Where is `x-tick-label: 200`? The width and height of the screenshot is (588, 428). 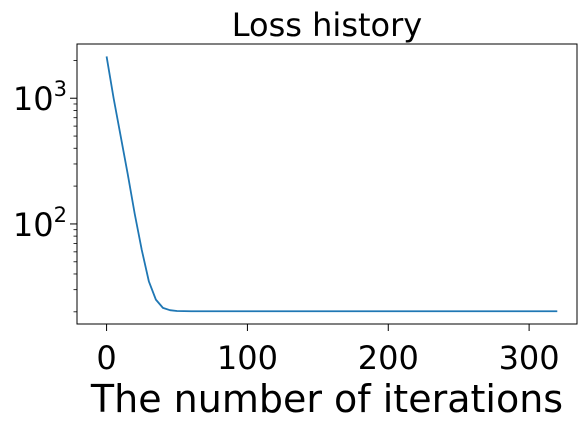
x-tick-label: 200 is located at coordinates (388, 358).